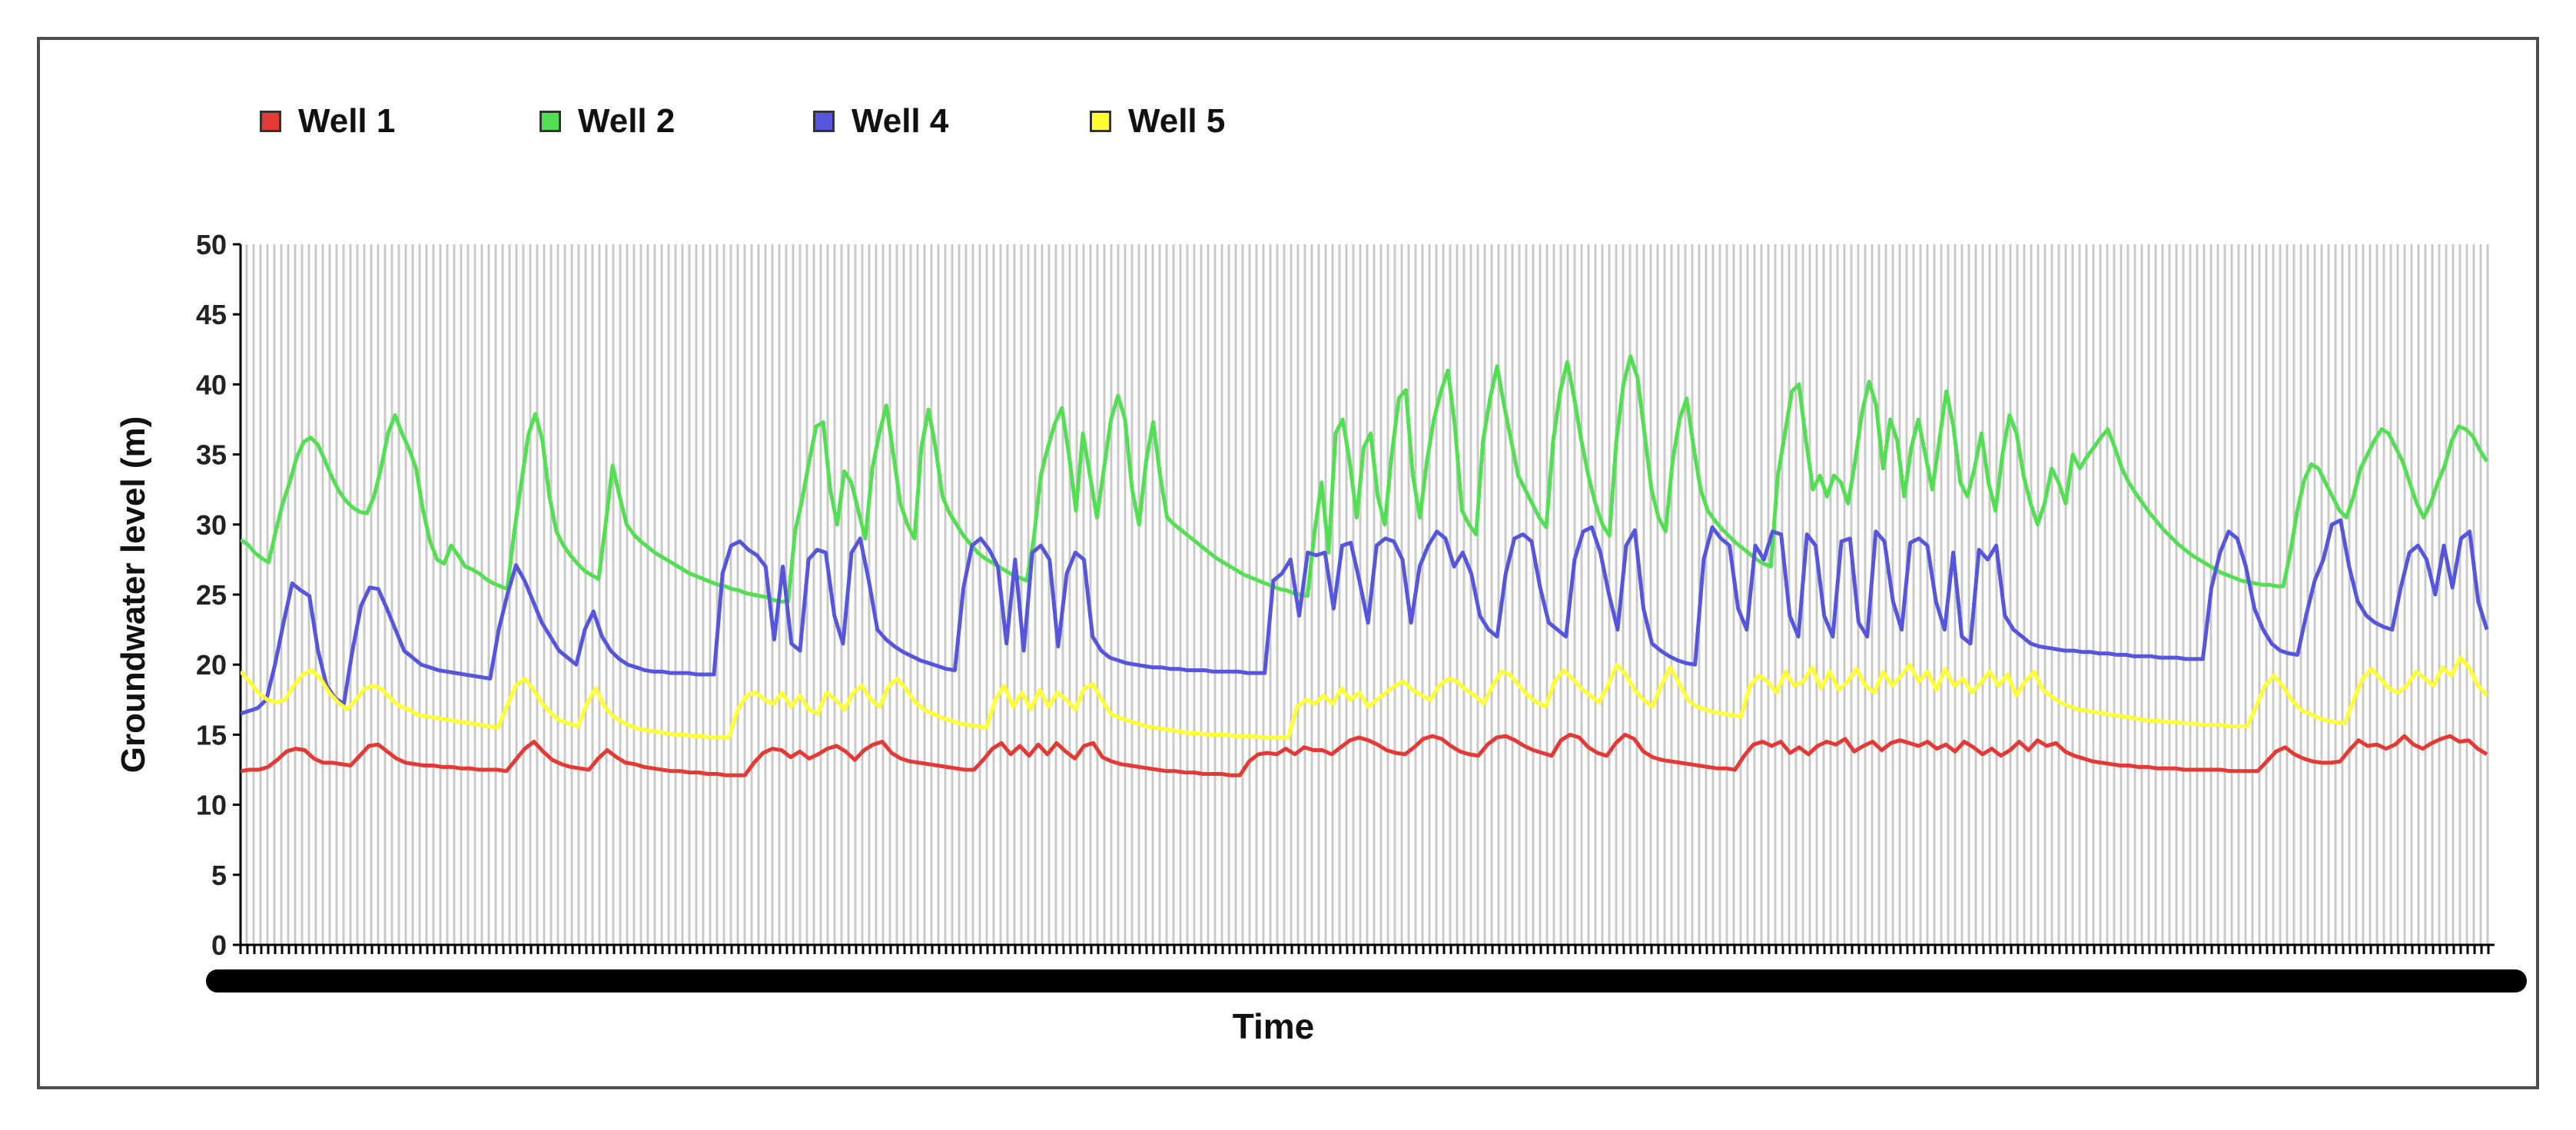  Describe the element at coordinates (627, 121) in the screenshot. I see `legend-label: Well 2` at that location.